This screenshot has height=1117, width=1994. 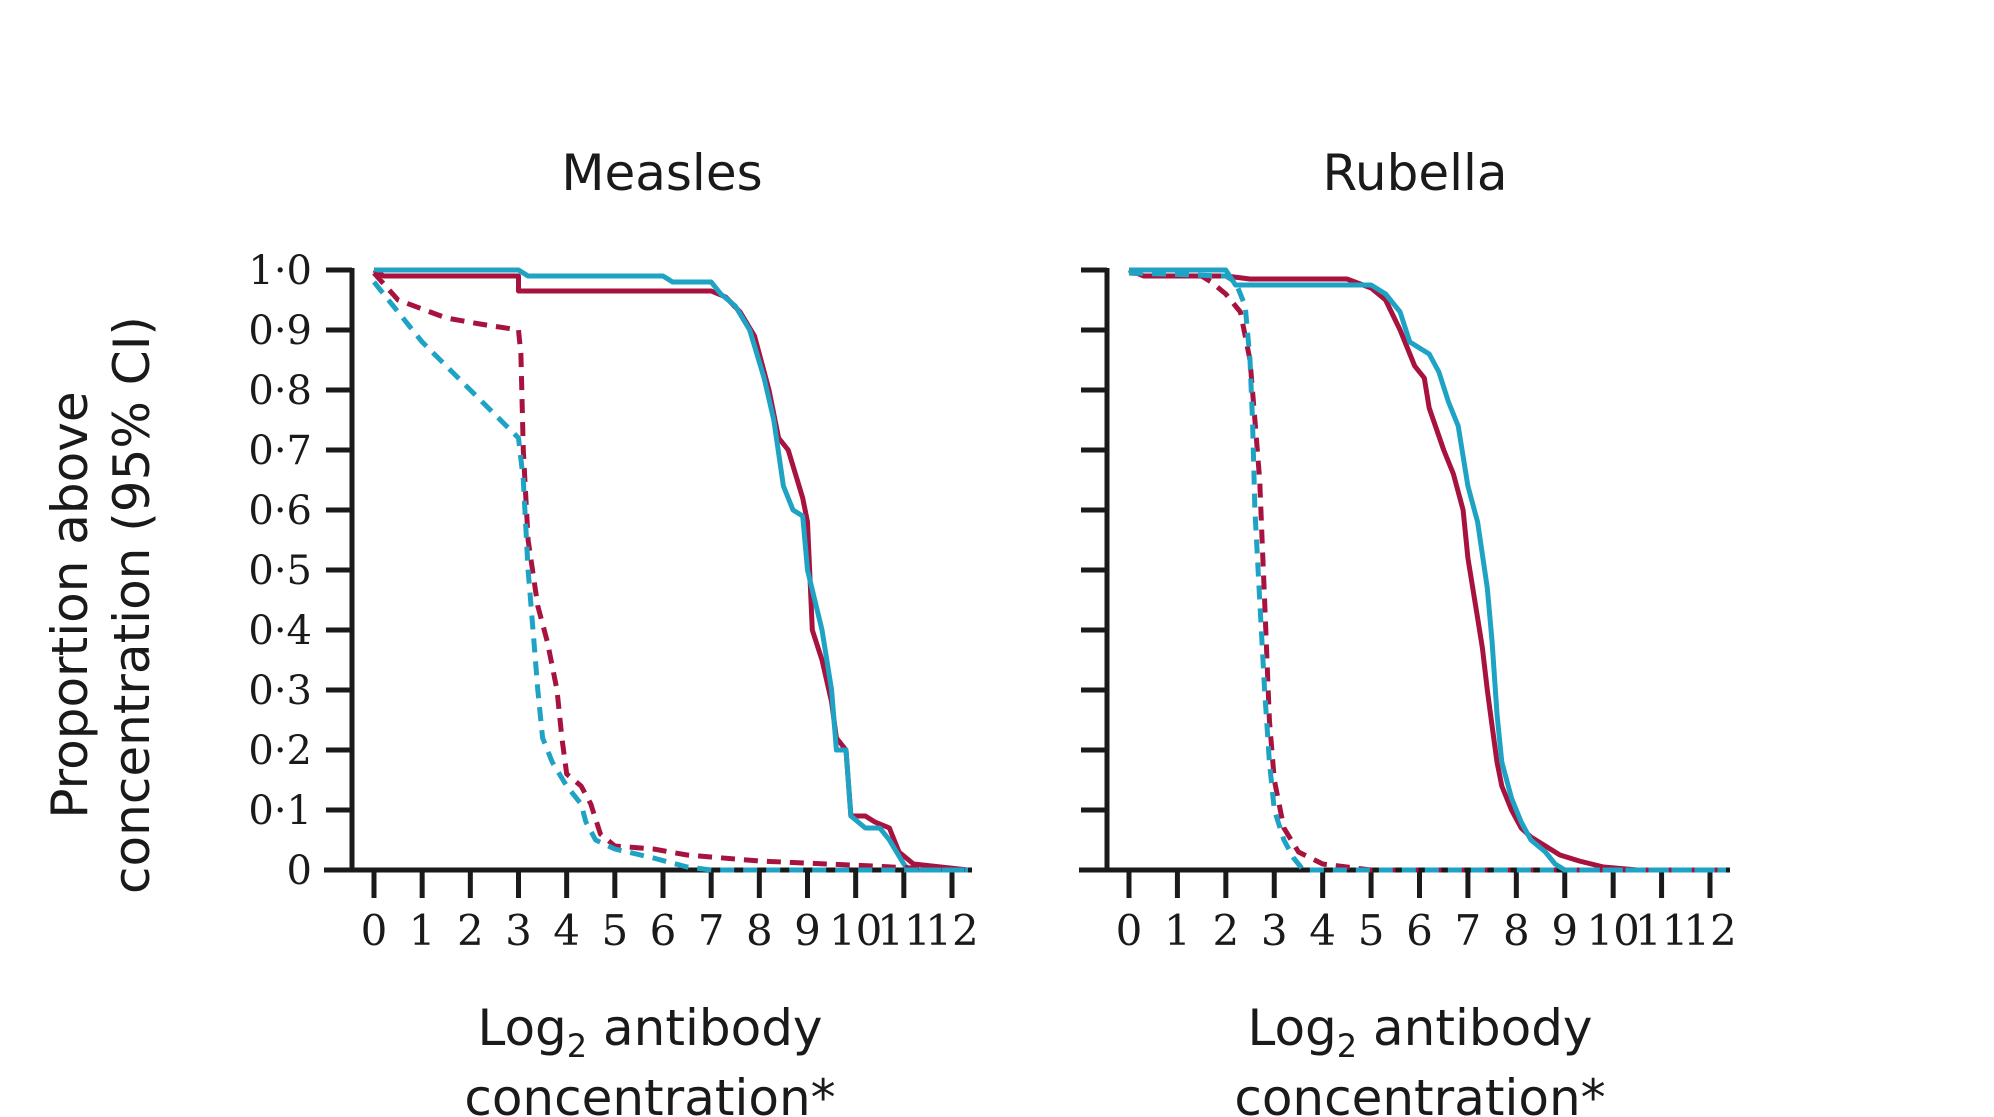 What do you see at coordinates (661, 173) in the screenshot?
I see `panel-title: Measles` at bounding box center [661, 173].